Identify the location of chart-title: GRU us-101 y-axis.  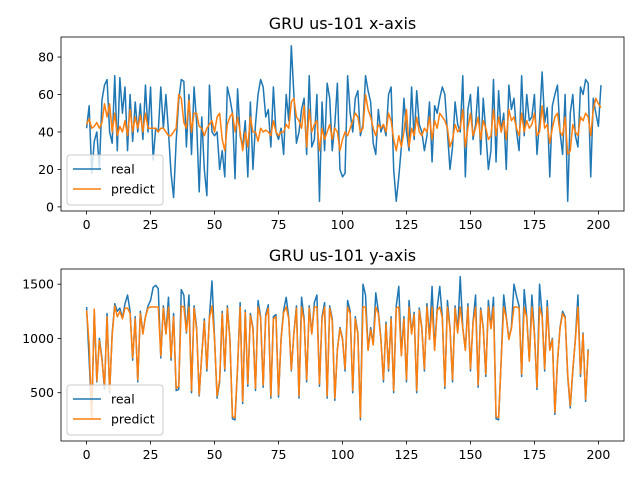
(342, 255).